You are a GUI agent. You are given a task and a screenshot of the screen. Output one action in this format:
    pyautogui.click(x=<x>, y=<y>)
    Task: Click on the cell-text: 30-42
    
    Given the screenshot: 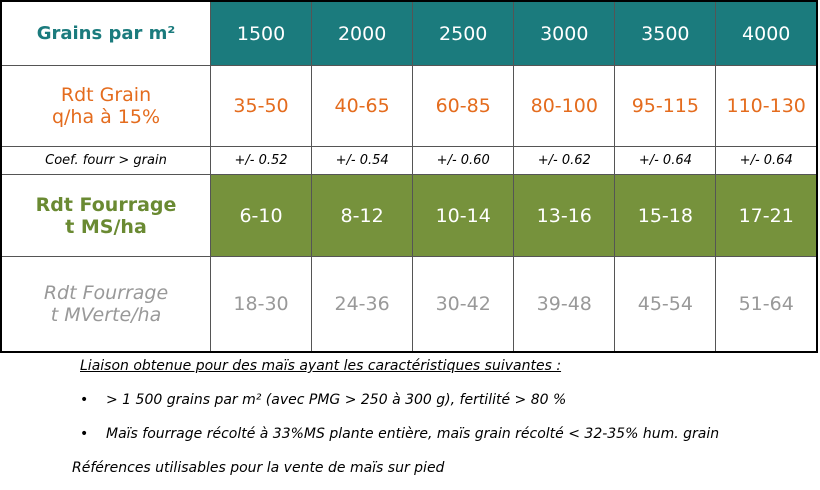 What is the action you would take?
    pyautogui.click(x=463, y=304)
    